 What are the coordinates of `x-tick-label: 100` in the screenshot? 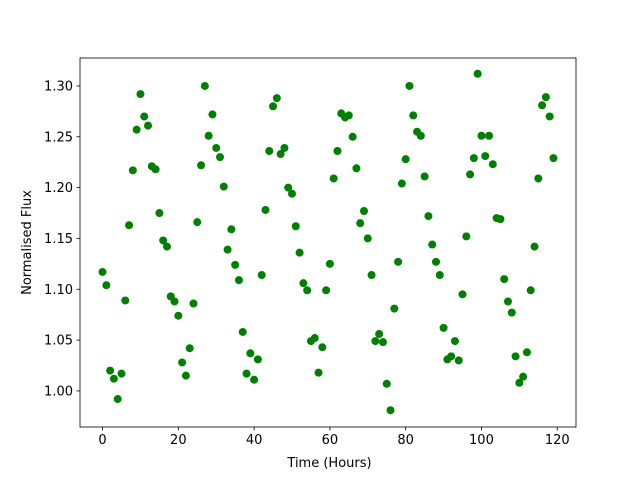 It's located at (481, 440).